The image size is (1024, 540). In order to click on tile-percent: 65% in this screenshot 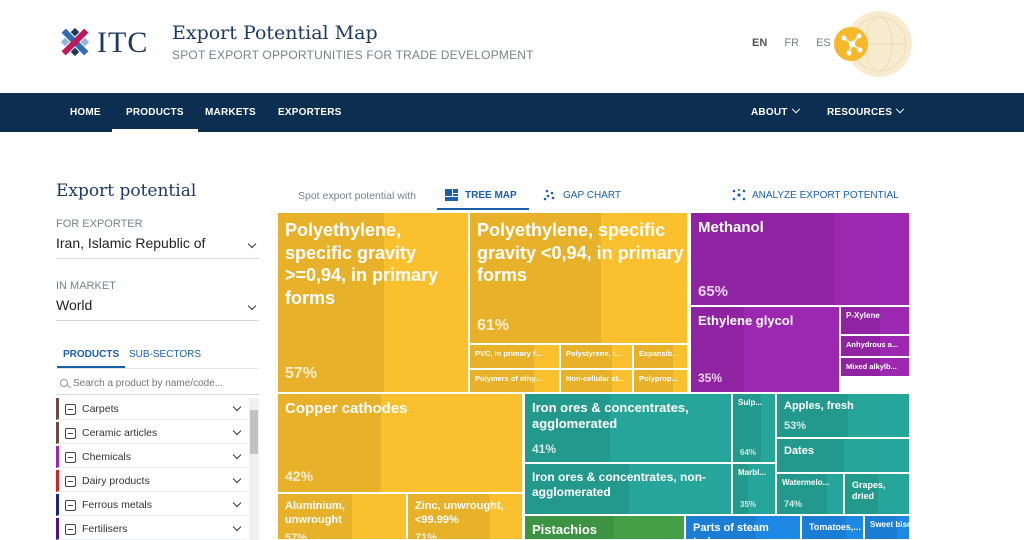, I will do `click(713, 291)`.